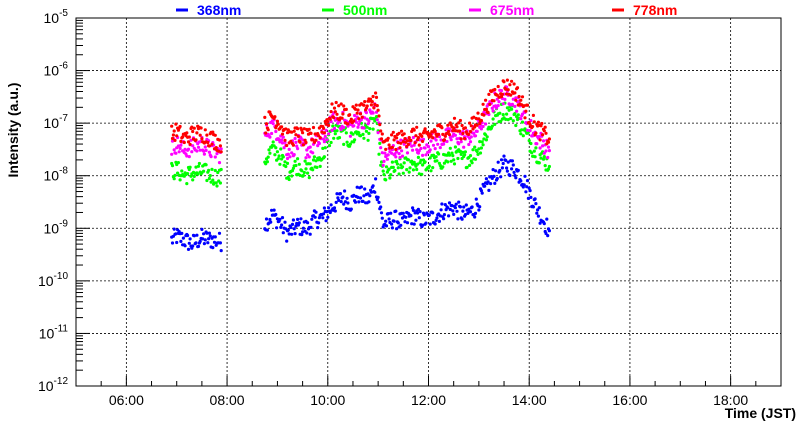 The width and height of the screenshot is (800, 427). What do you see at coordinates (512, 10) in the screenshot?
I see `legend-label: 675nm` at bounding box center [512, 10].